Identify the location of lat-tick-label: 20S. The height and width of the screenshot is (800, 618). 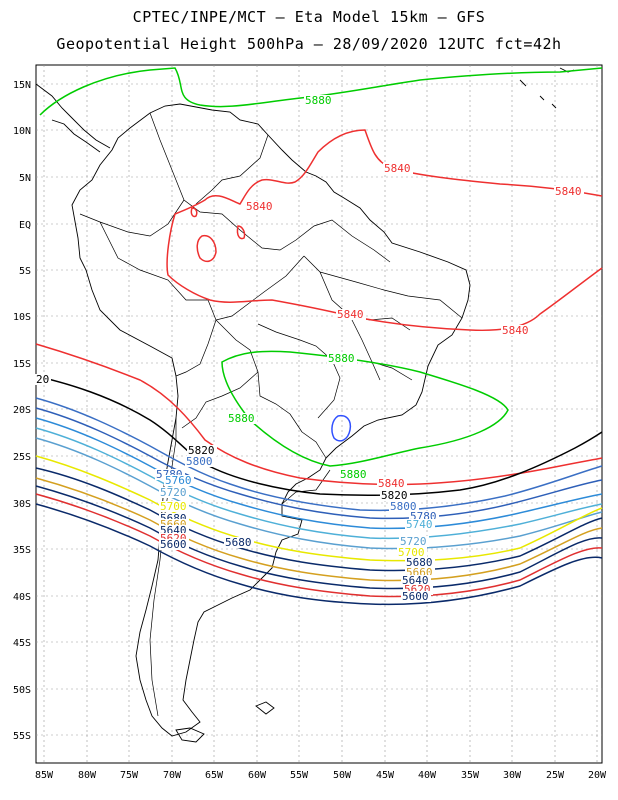
(22, 410).